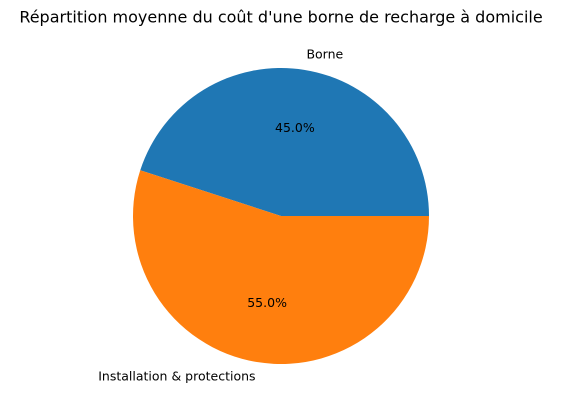 This screenshot has width=563, height=412. I want to click on slice-label: Installation & protections, so click(176, 375).